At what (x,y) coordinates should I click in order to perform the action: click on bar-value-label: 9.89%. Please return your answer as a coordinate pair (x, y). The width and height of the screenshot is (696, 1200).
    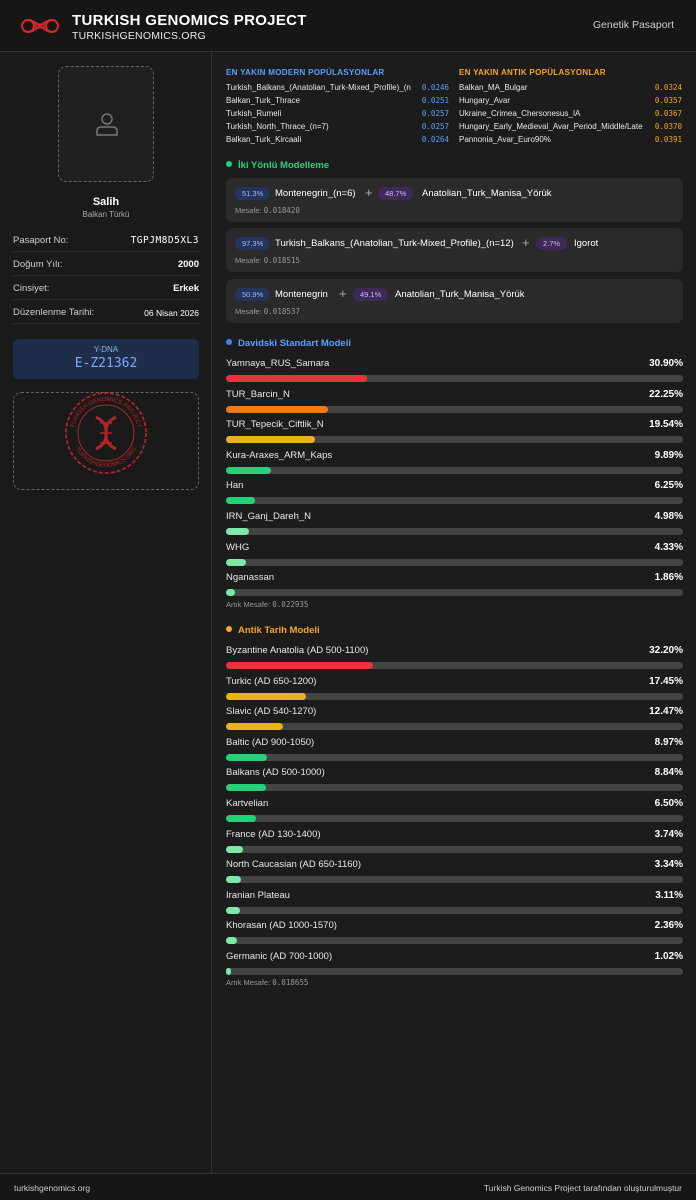
    Looking at the image, I should click on (668, 455).